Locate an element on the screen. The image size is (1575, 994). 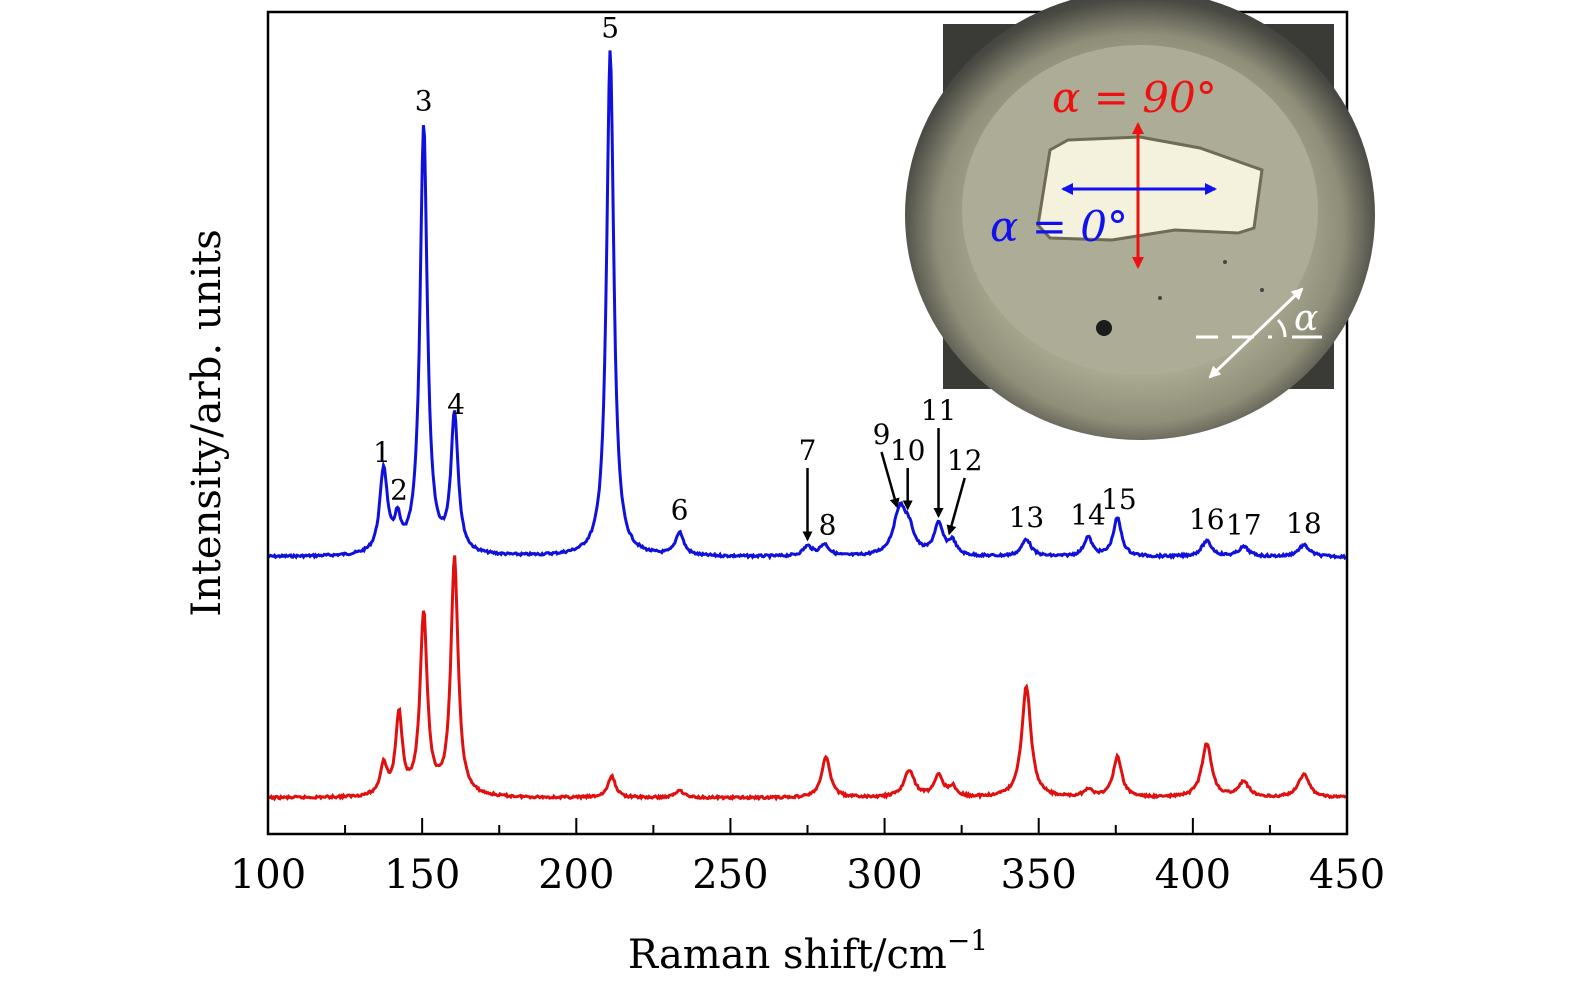
peak-label-6: 6 is located at coordinates (680, 510).